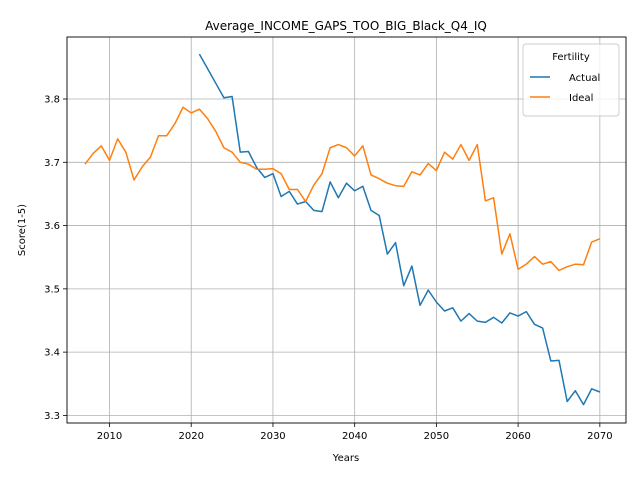 The height and width of the screenshot is (480, 640). Describe the element at coordinates (272, 436) in the screenshot. I see `x-tick-label: 2030` at that location.